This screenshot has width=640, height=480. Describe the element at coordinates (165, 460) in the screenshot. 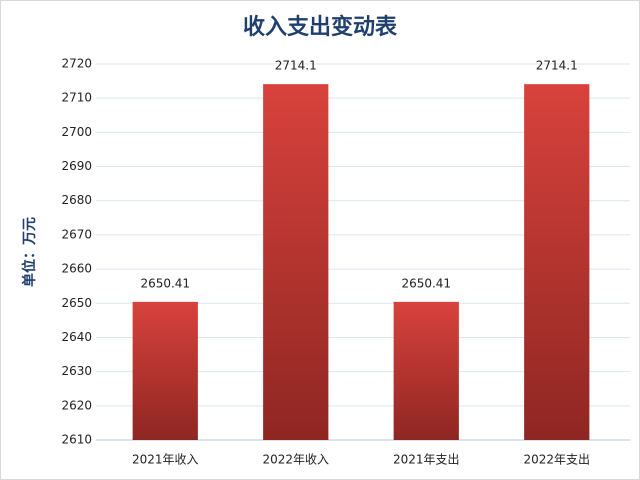

I see `x-tick-label: 2021年收入` at that location.